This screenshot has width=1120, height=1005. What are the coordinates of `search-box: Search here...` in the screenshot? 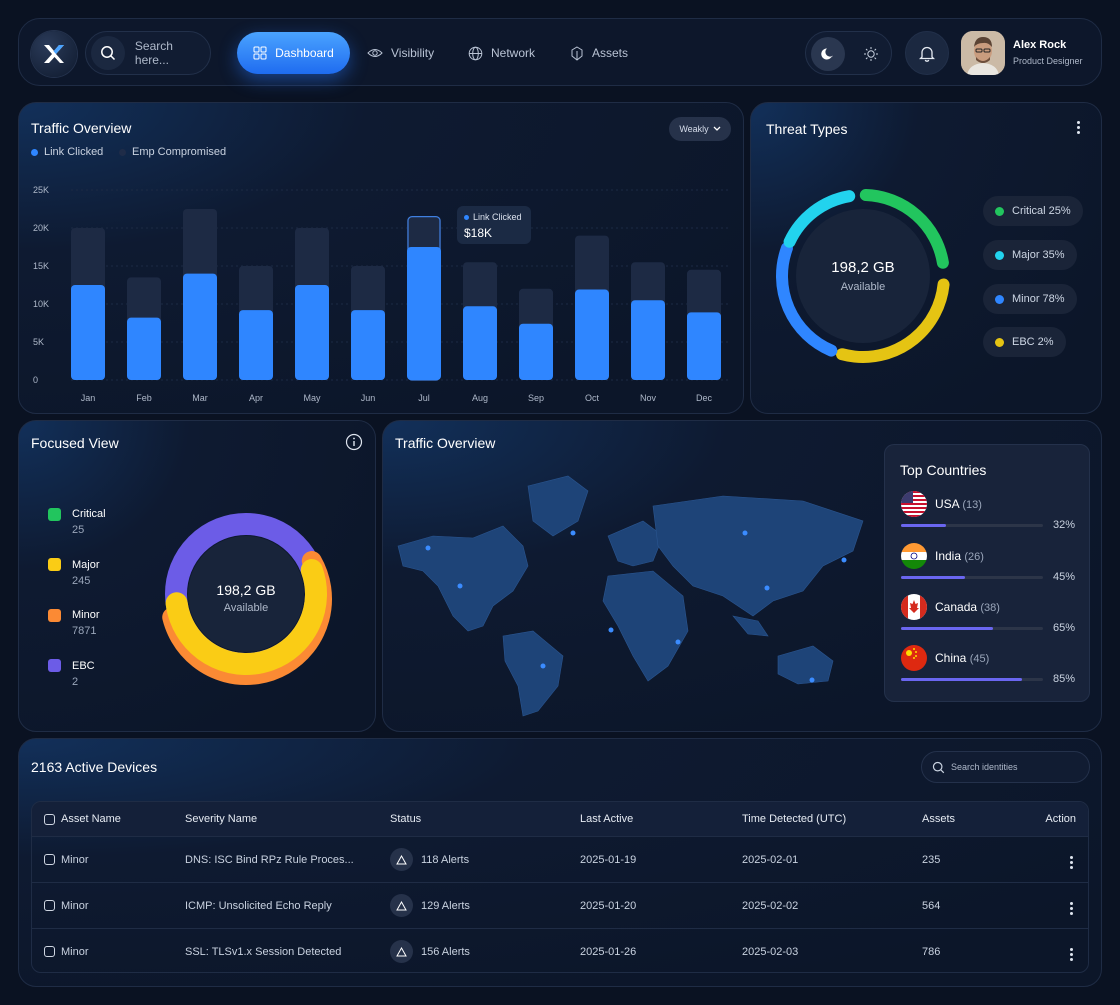 It's located at (148, 53).